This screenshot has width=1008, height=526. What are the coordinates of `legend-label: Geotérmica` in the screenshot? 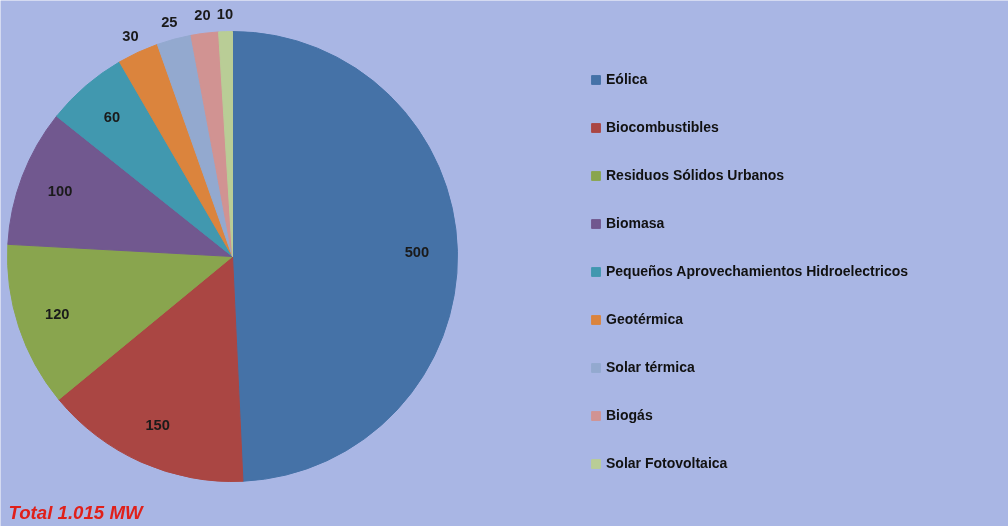 It's located at (645, 319).